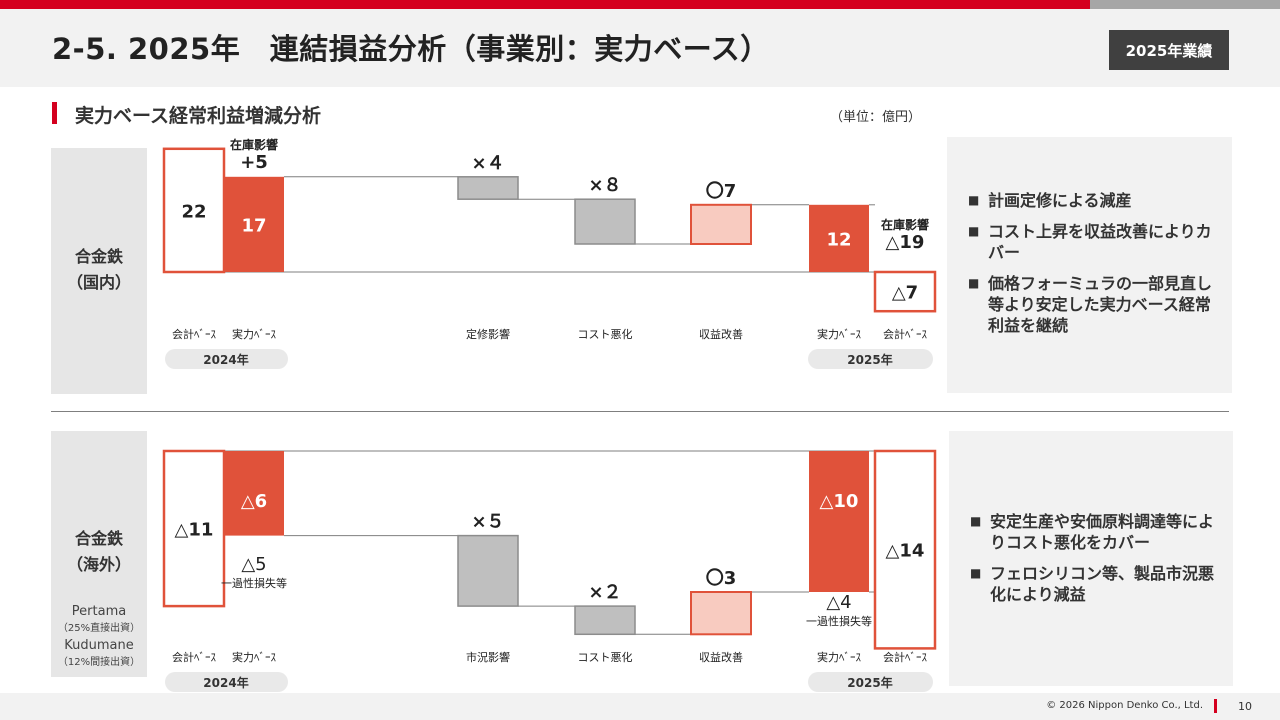  I want to click on annotation-line1: △4, so click(838, 602).